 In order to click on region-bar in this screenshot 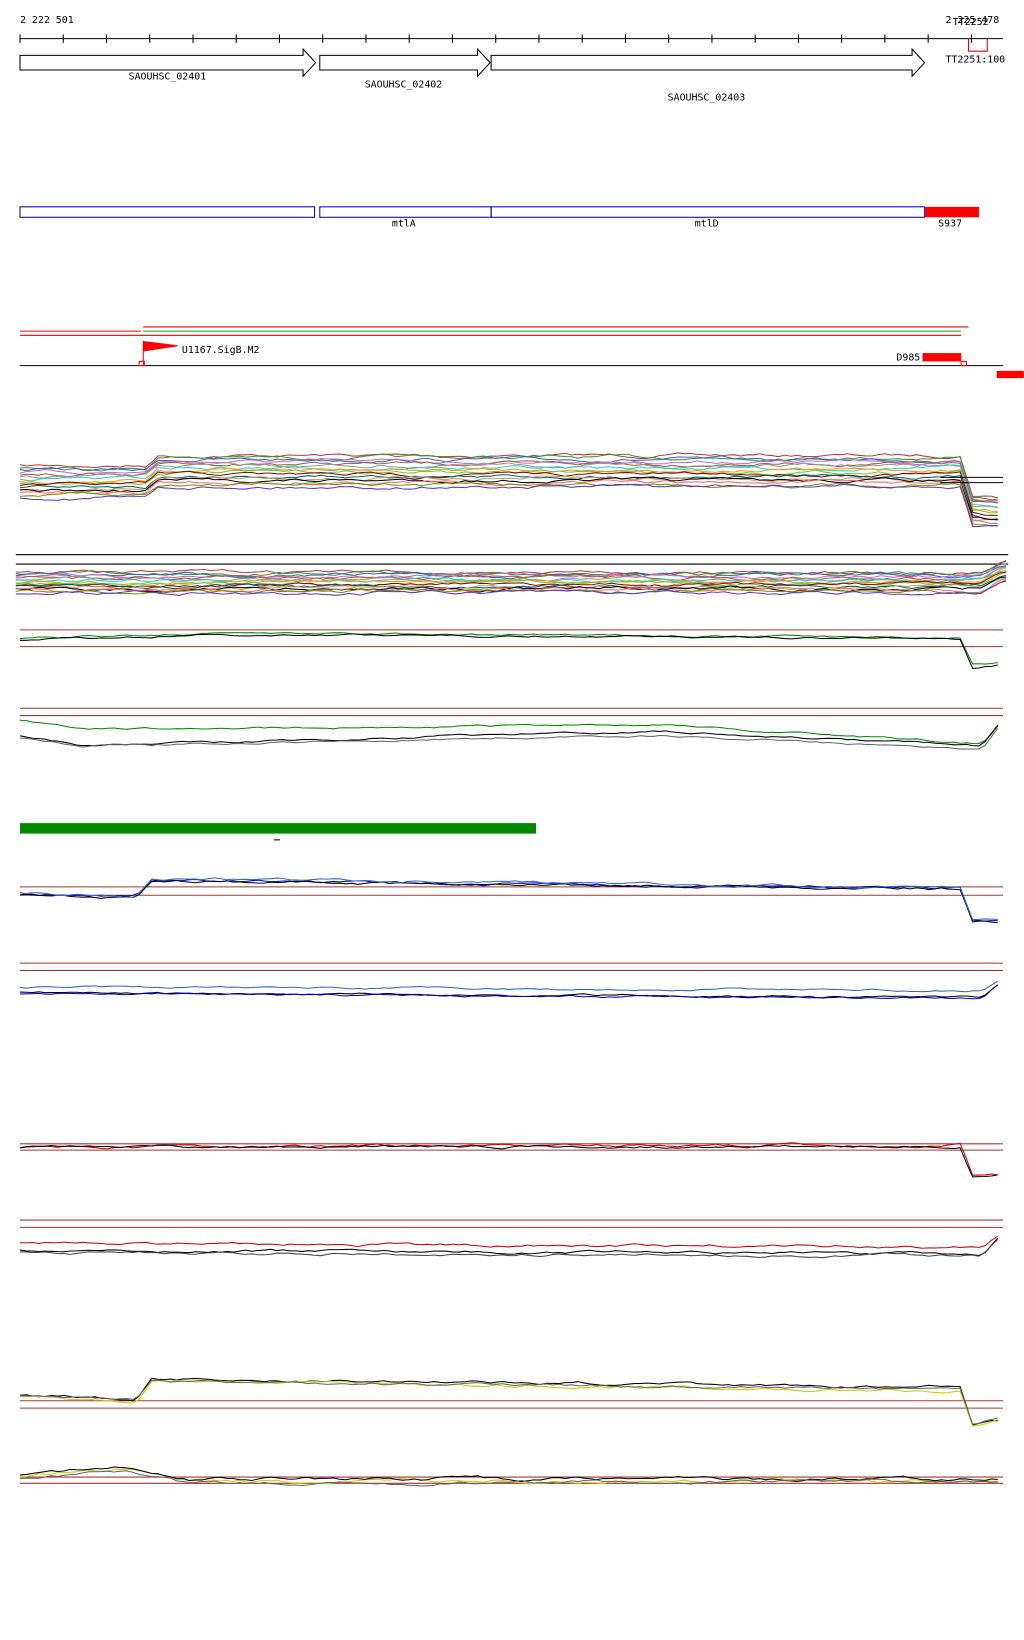, I will do `click(278, 828)`.